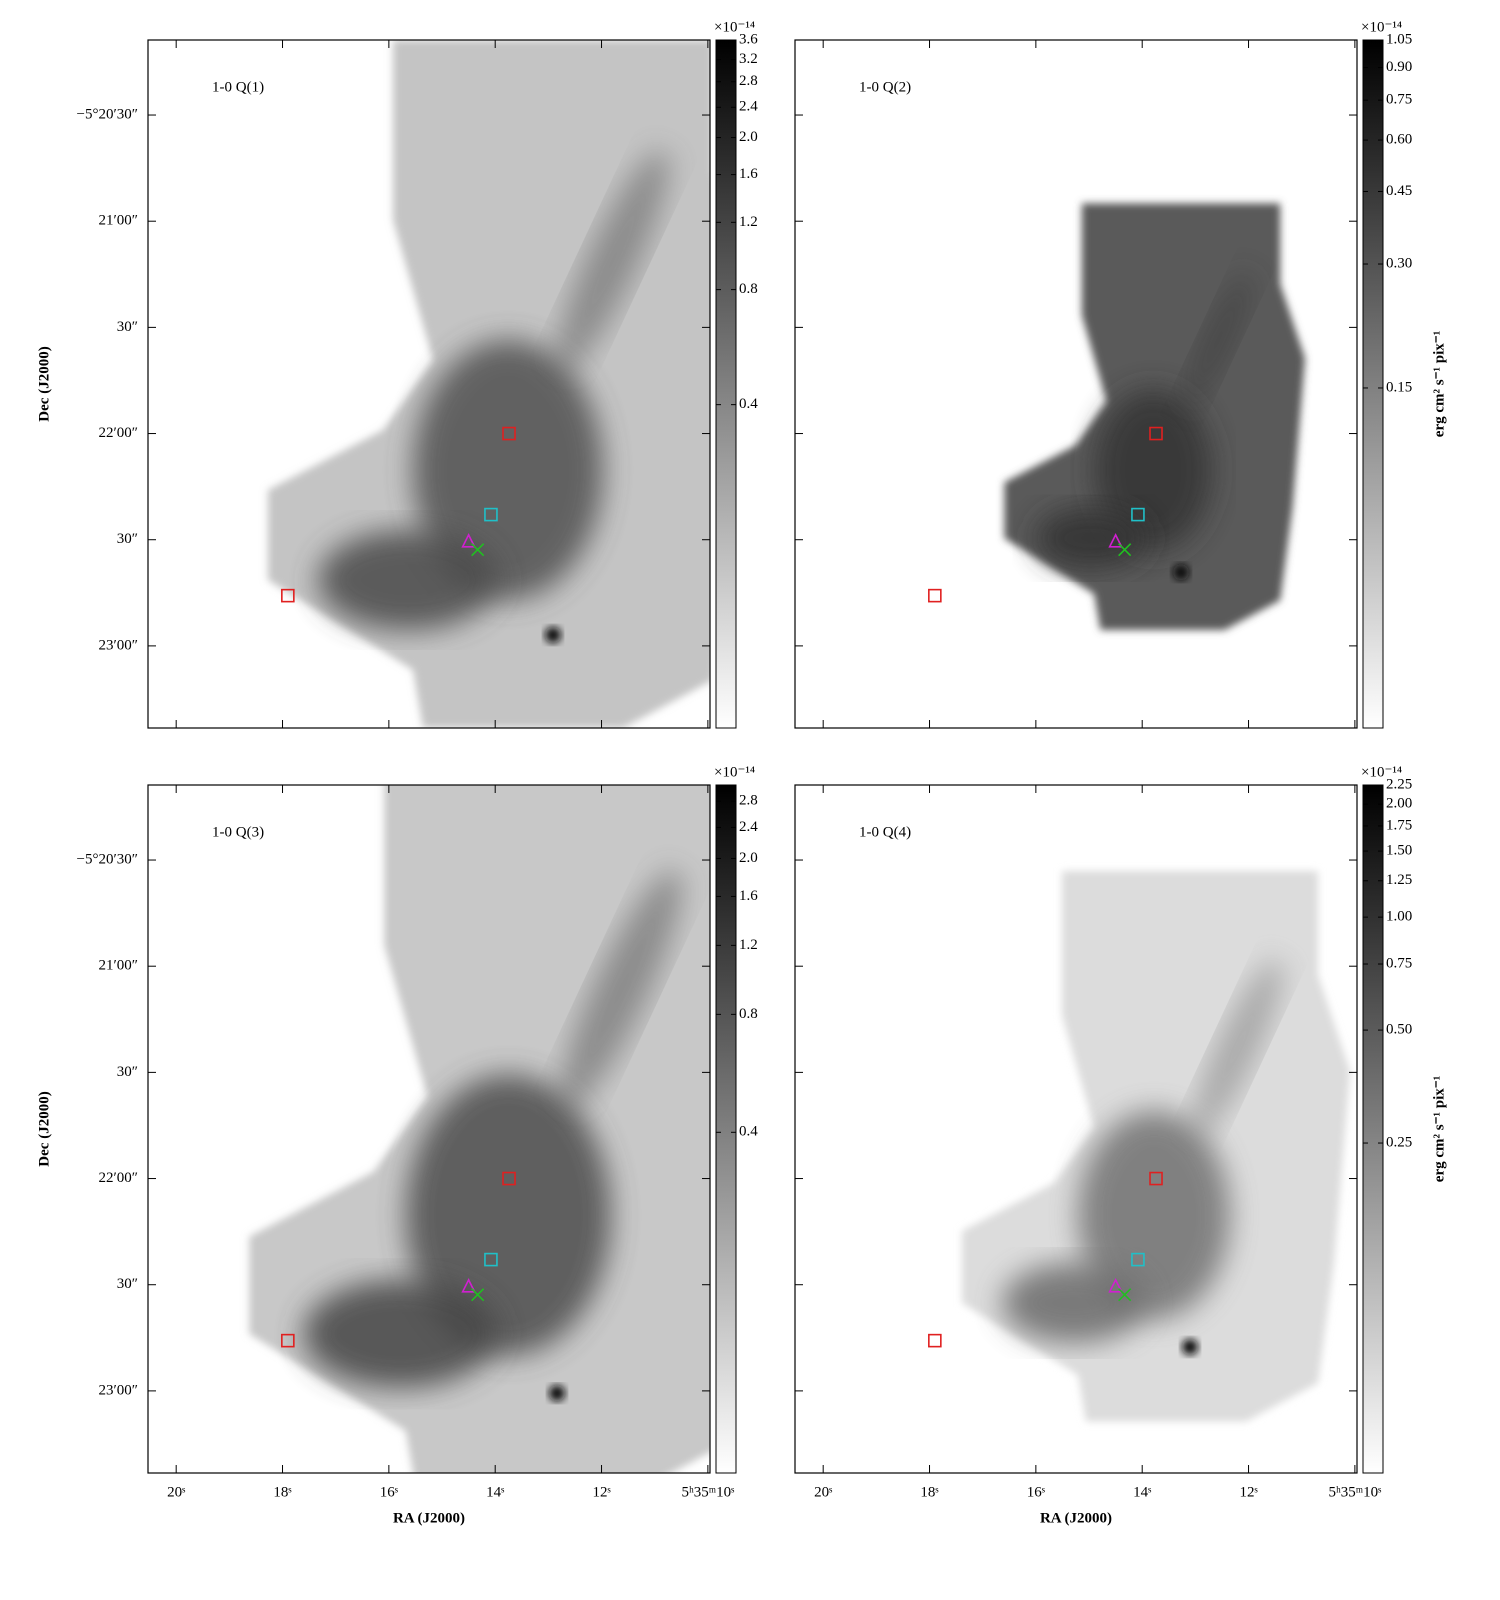 This screenshot has width=1500, height=1600. What do you see at coordinates (1399, 1030) in the screenshot?
I see `colorbar-tick-label: 0.50` at bounding box center [1399, 1030].